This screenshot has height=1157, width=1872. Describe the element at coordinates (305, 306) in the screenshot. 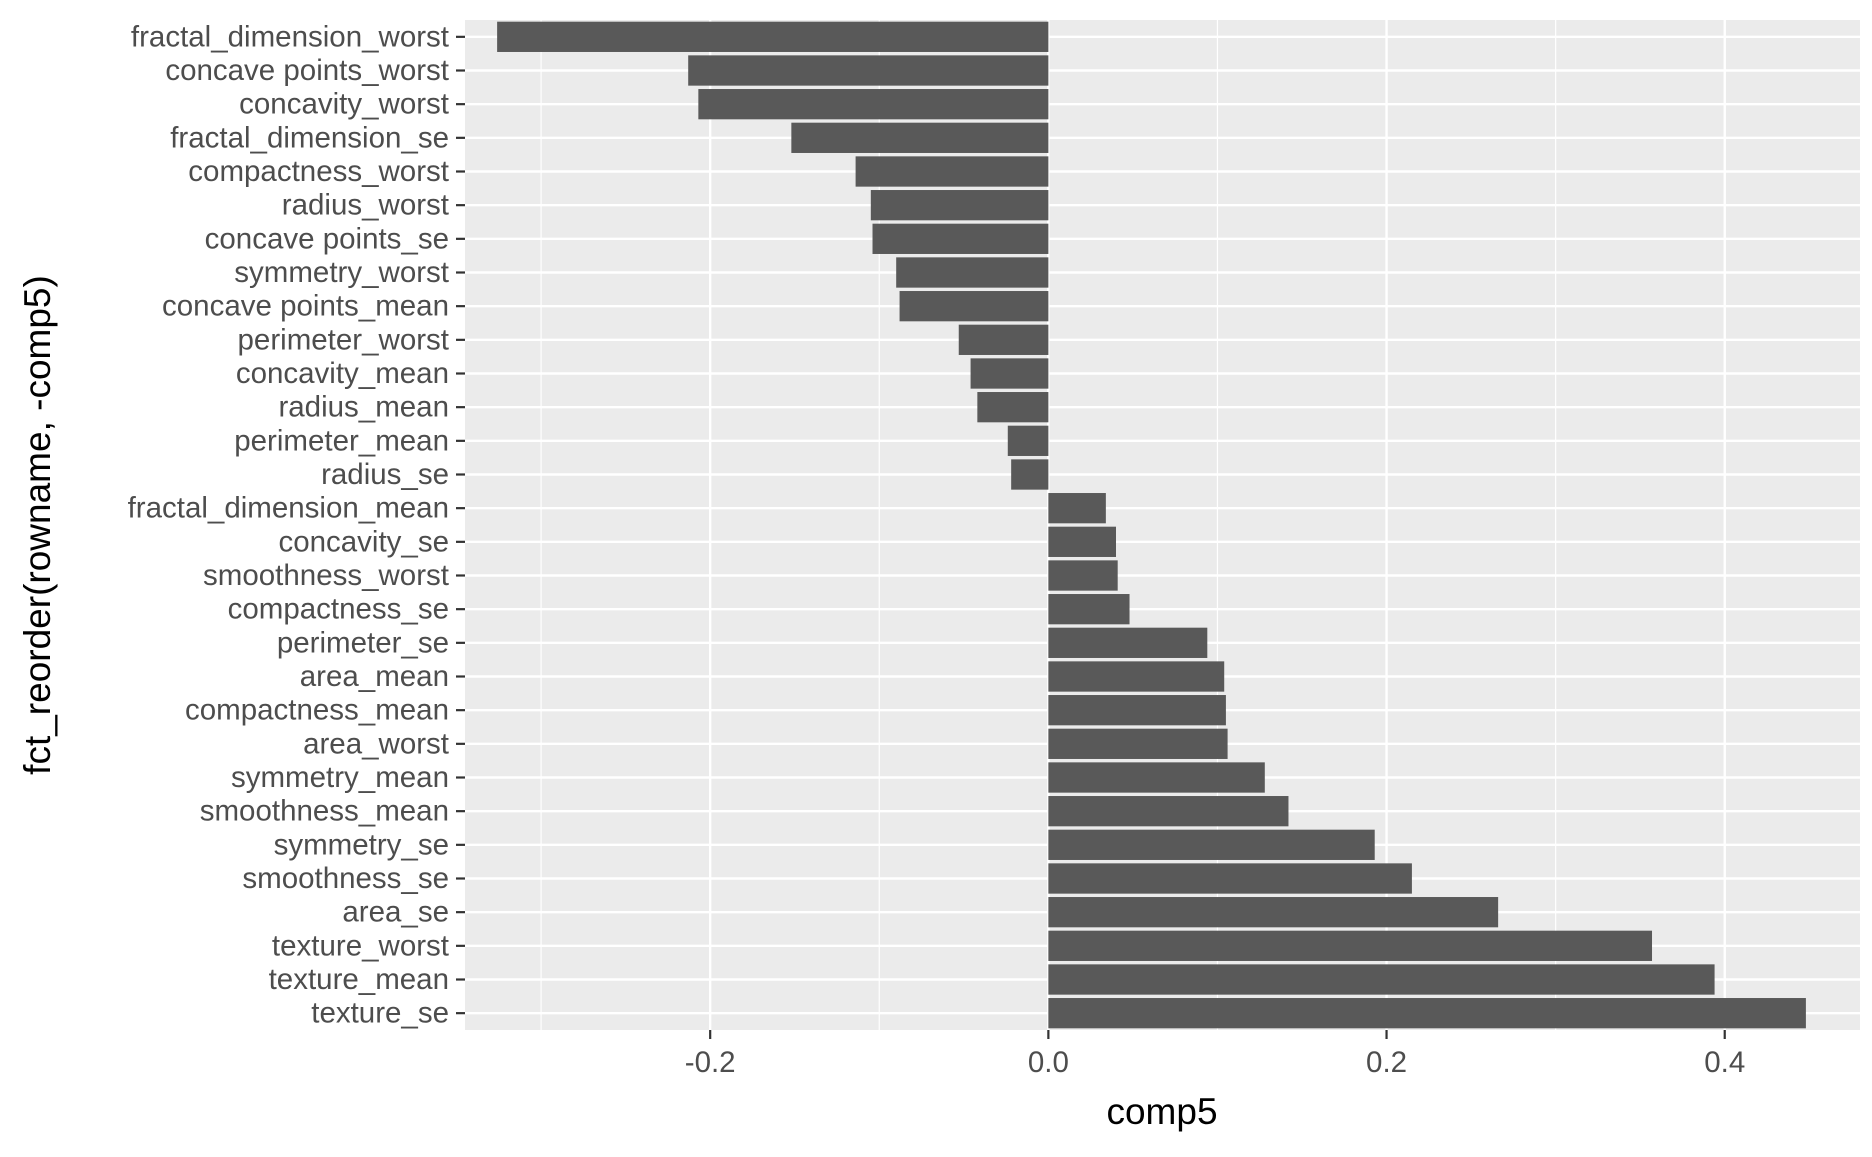

I see `y-tick-label: concave points_mean` at that location.